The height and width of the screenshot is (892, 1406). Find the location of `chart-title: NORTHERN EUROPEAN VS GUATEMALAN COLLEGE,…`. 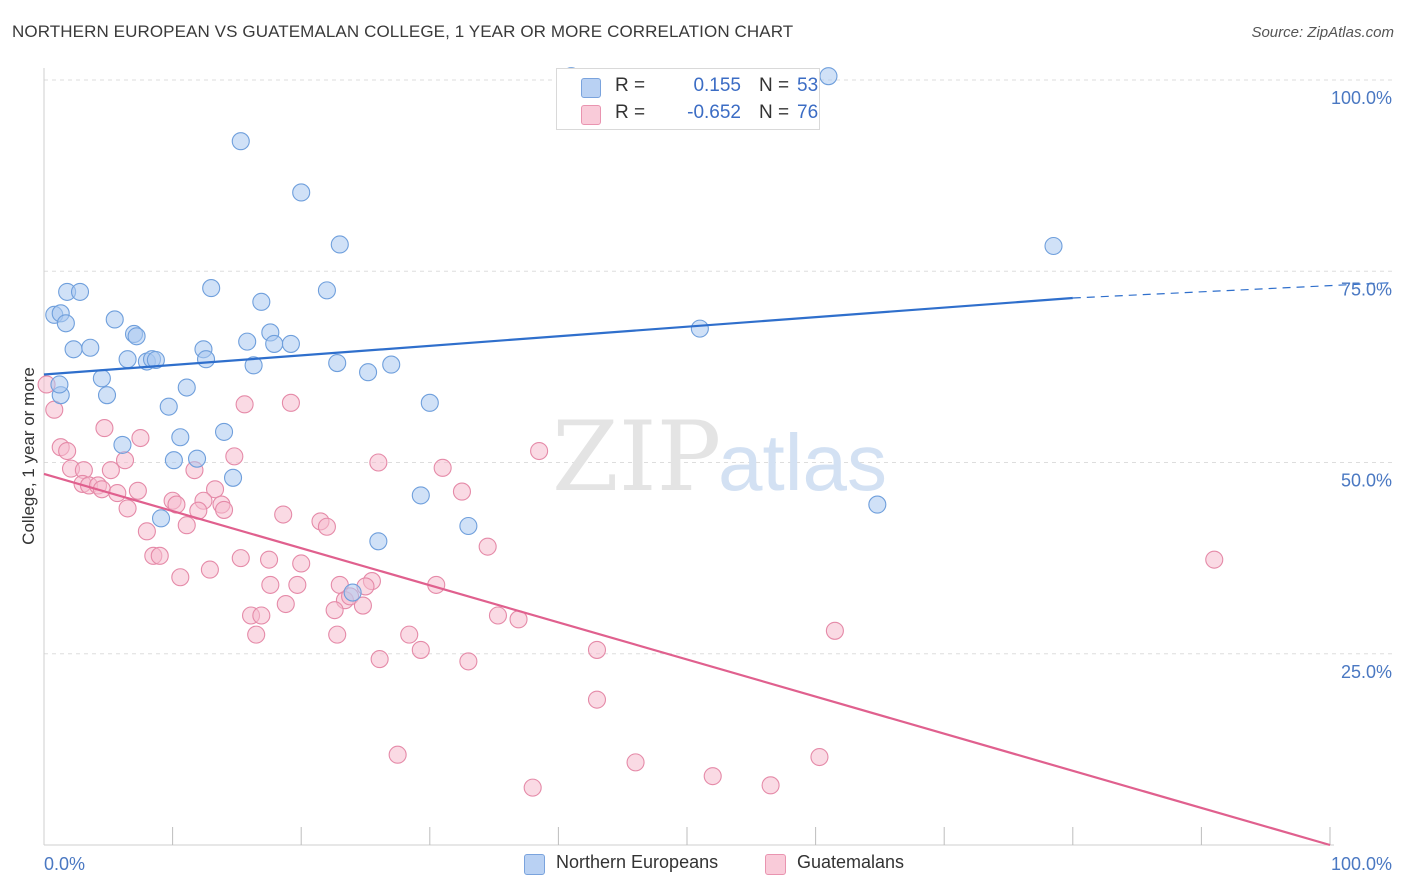

chart-title: NORTHERN EUROPEAN VS GUATEMALAN COLLEGE,… is located at coordinates (403, 31).